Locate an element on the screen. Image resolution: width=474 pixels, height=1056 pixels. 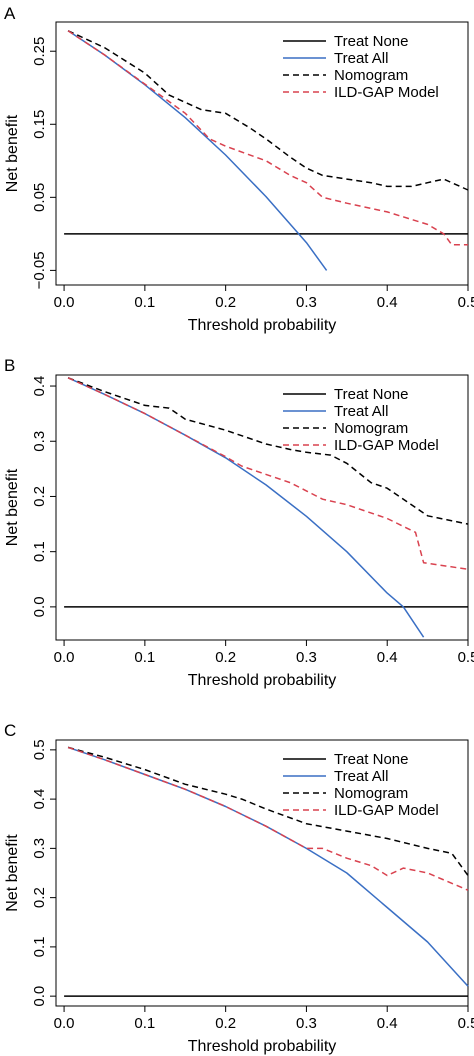
y-tick-label: 0.05 is located at coordinates (39, 197).